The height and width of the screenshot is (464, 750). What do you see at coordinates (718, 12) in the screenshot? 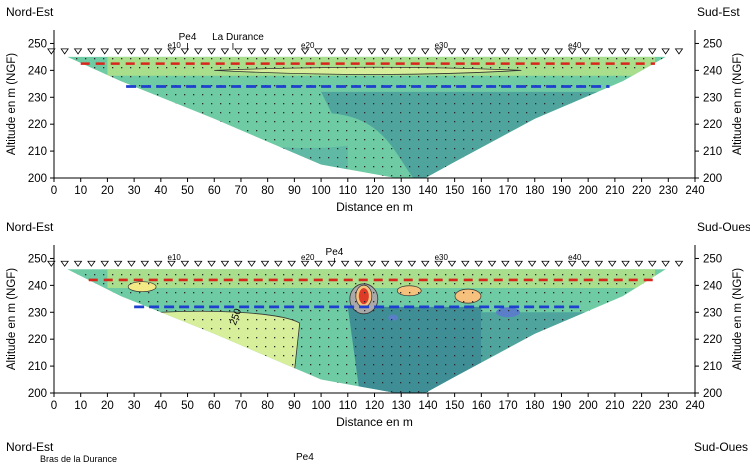
I see `right-direction-label: Sud-Est` at bounding box center [718, 12].